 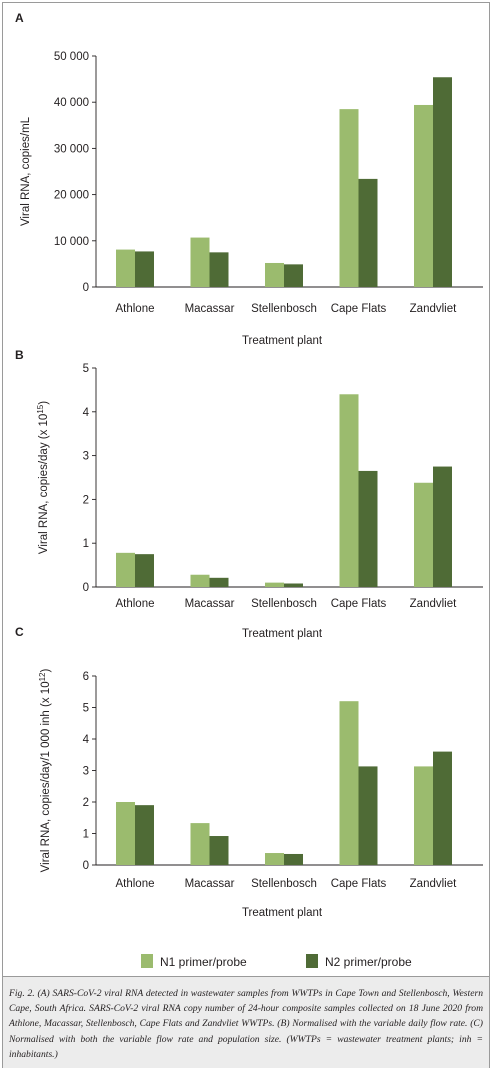 What do you see at coordinates (203, 962) in the screenshot?
I see `legend-label-n1: N1 primer/probe` at bounding box center [203, 962].